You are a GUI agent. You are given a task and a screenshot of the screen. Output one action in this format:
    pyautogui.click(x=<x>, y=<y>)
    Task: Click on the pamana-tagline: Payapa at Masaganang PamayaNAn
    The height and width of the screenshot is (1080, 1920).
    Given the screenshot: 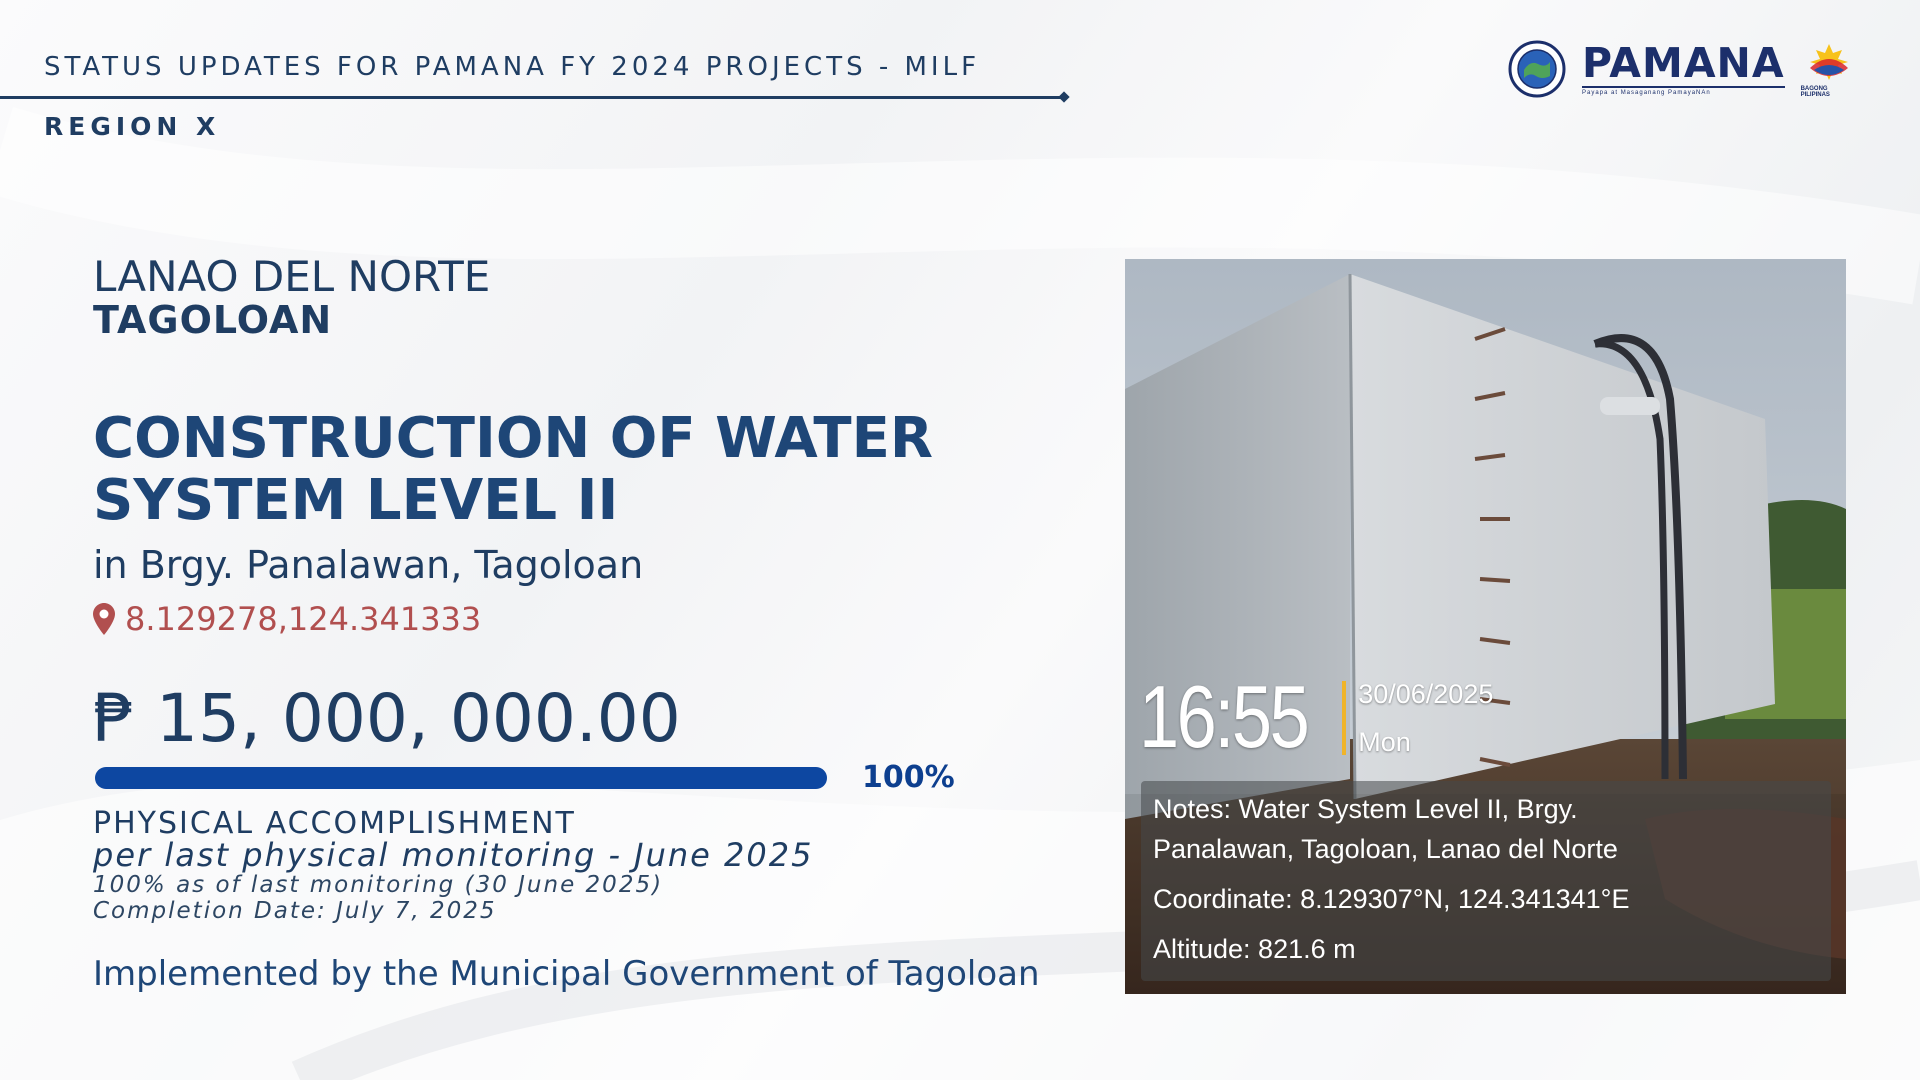 What is the action you would take?
    pyautogui.click(x=1683, y=90)
    